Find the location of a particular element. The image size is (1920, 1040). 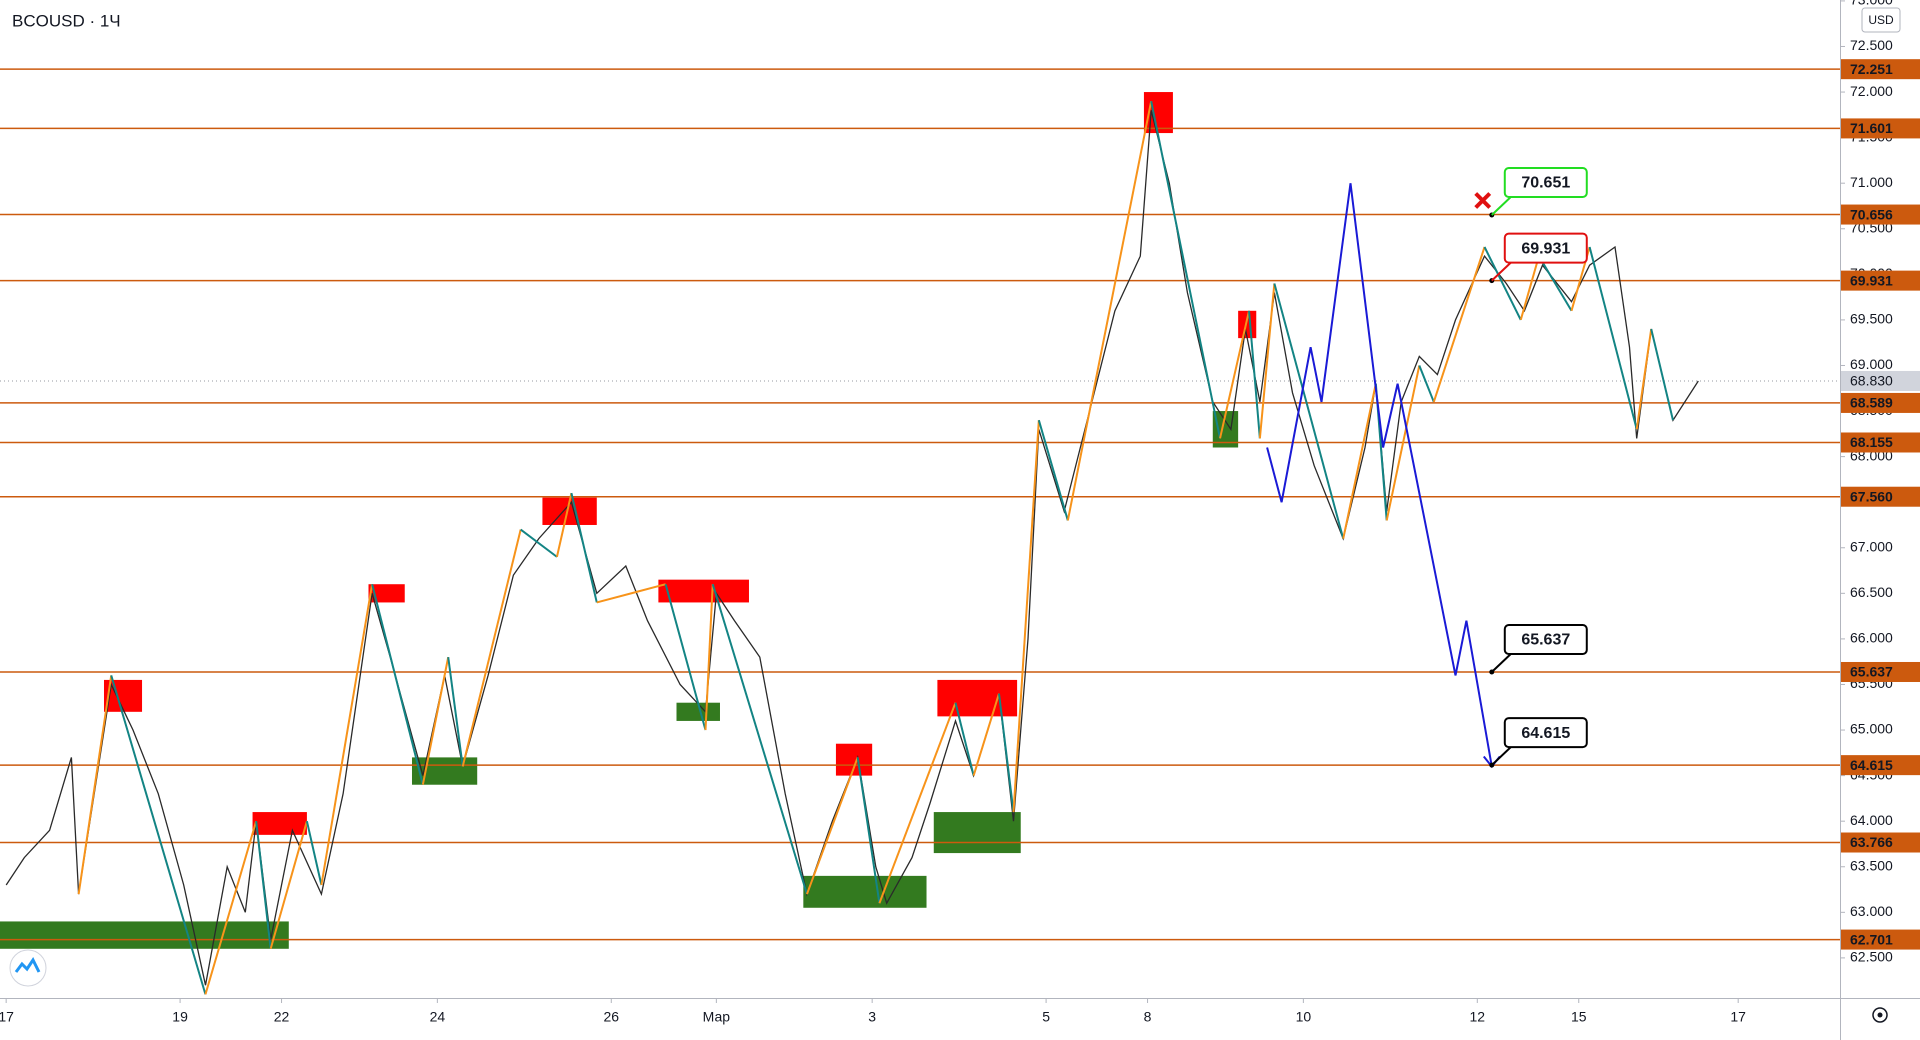

settings-button is located at coordinates (1880, 1015).